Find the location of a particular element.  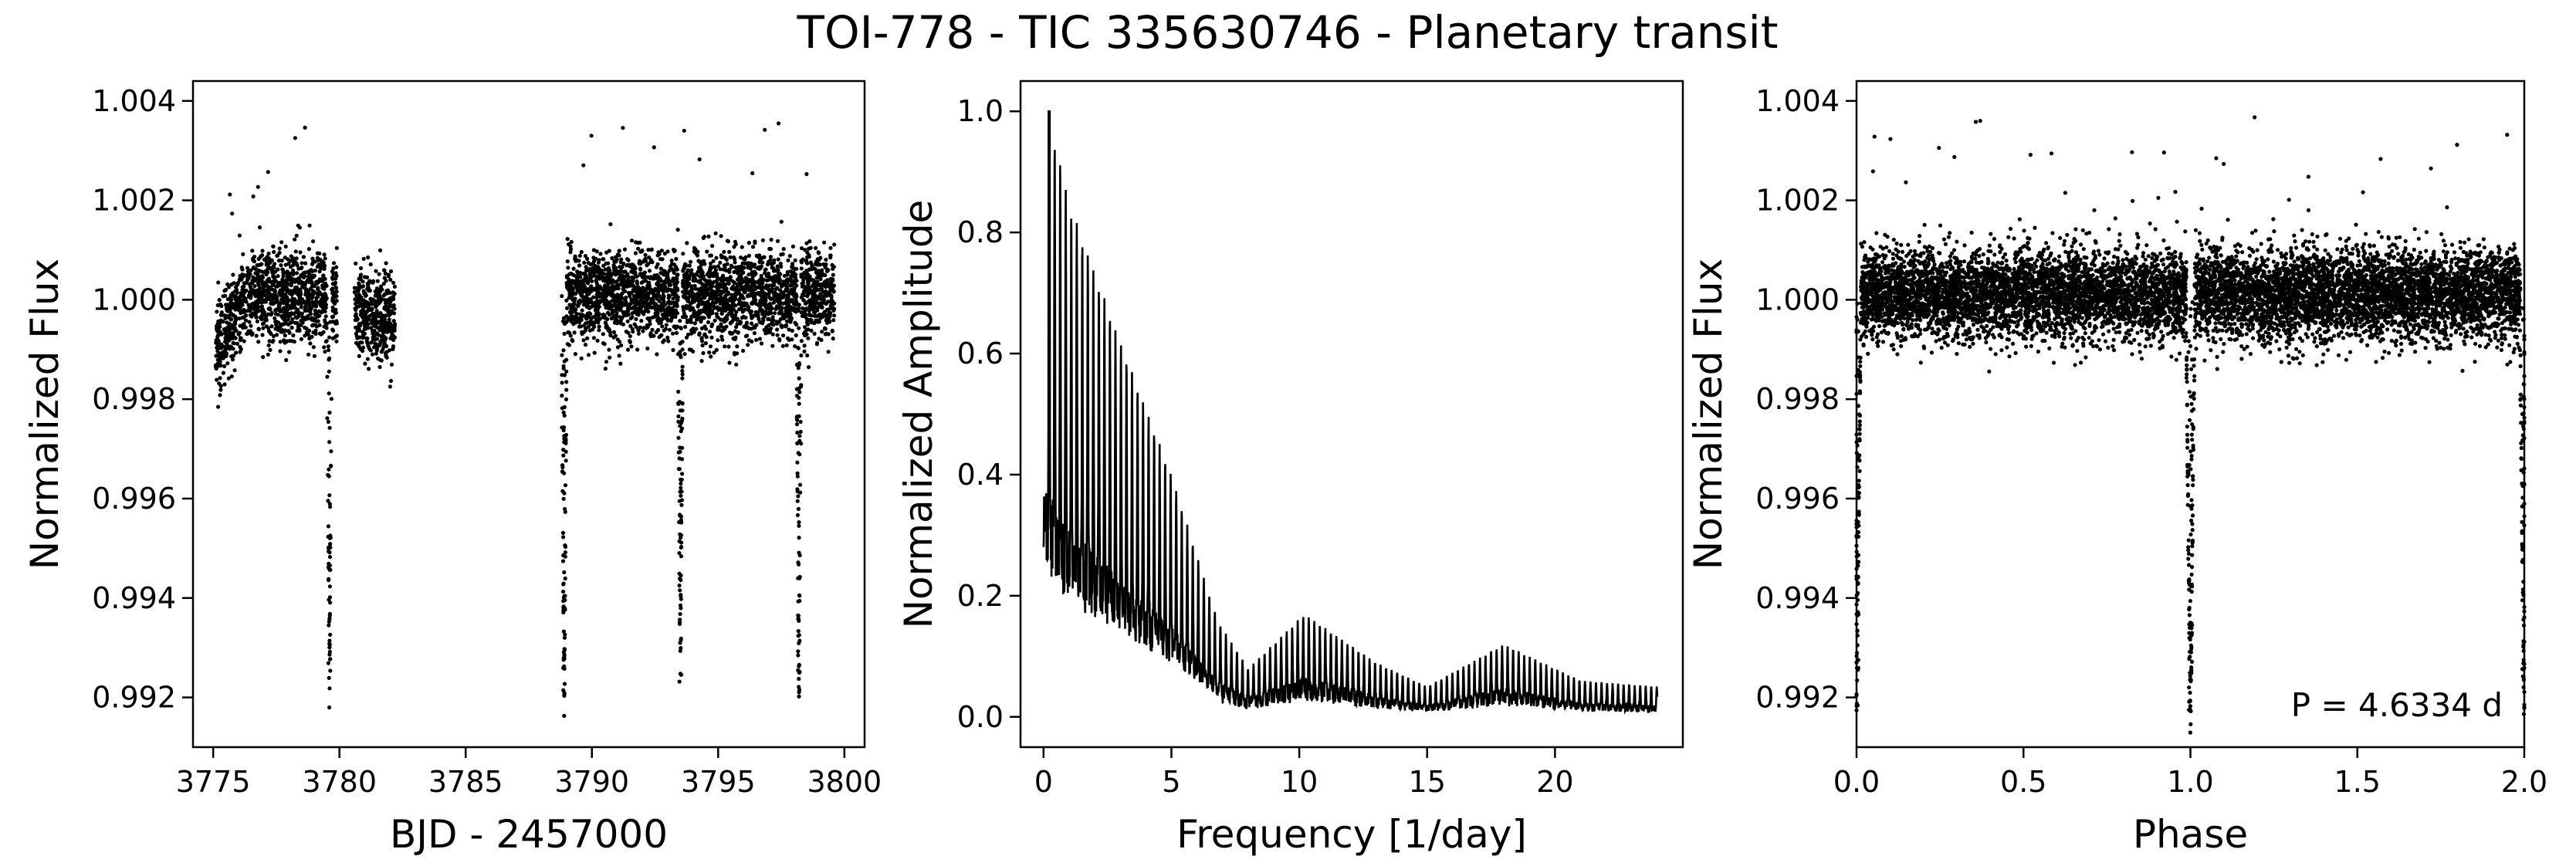

x-axis-label: BJD - 2457000 is located at coordinates (529, 834).